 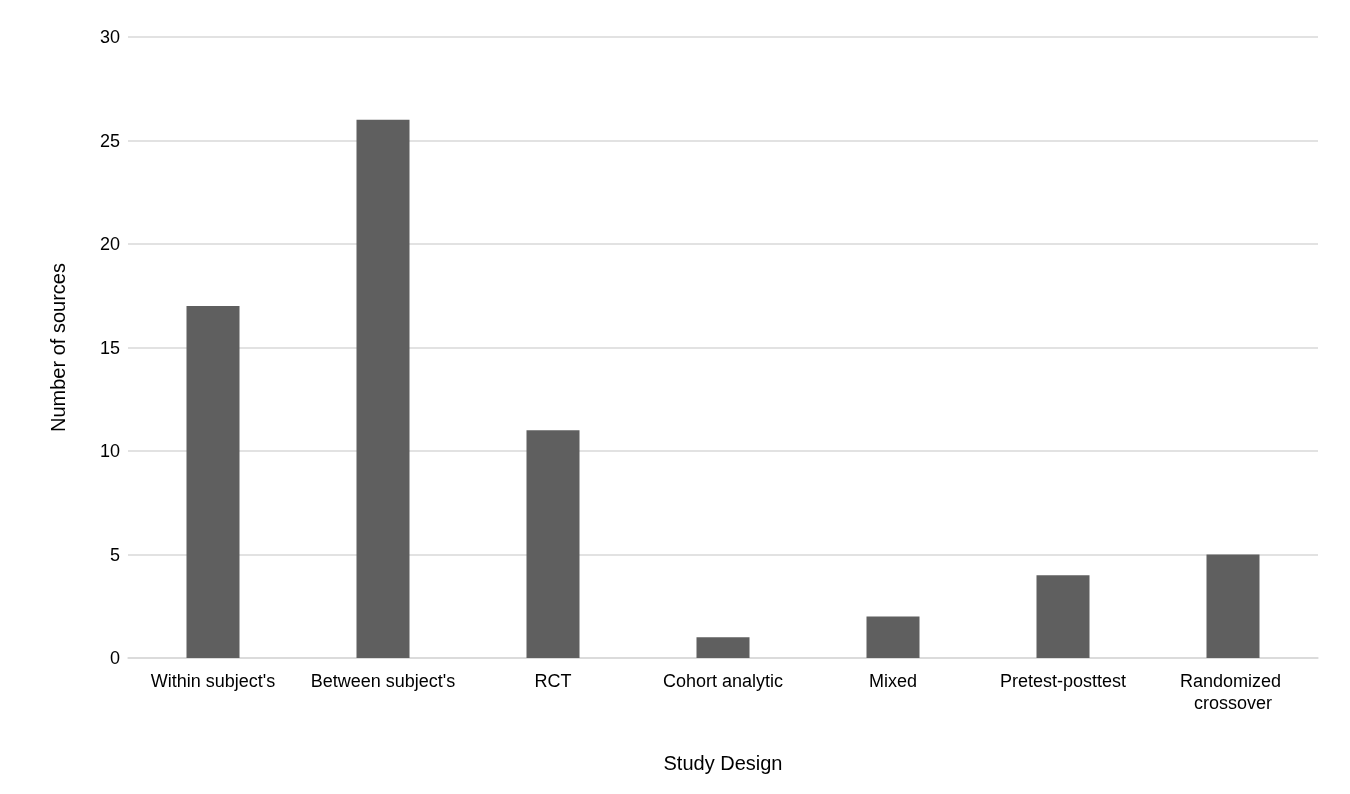 I want to click on x-tick-label: Mixed, so click(x=893, y=681).